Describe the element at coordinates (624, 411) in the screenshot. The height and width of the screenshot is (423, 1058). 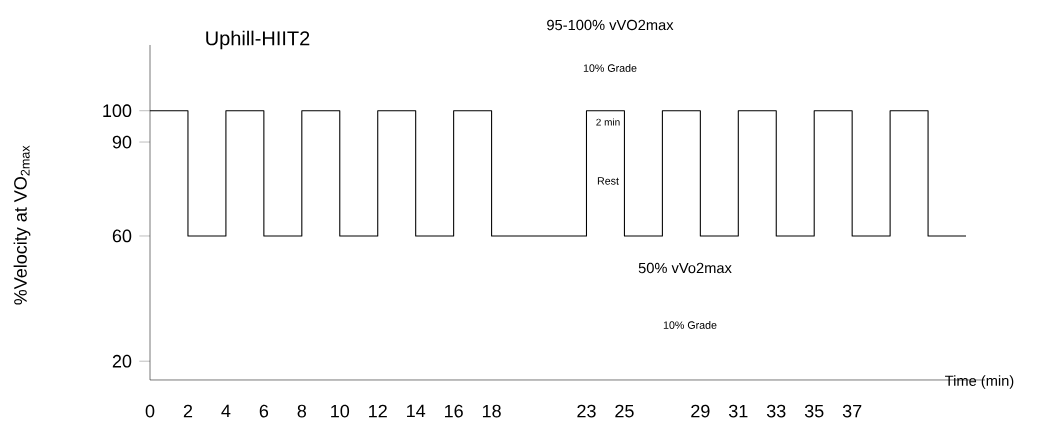
I see `x-tick-label: 25` at that location.